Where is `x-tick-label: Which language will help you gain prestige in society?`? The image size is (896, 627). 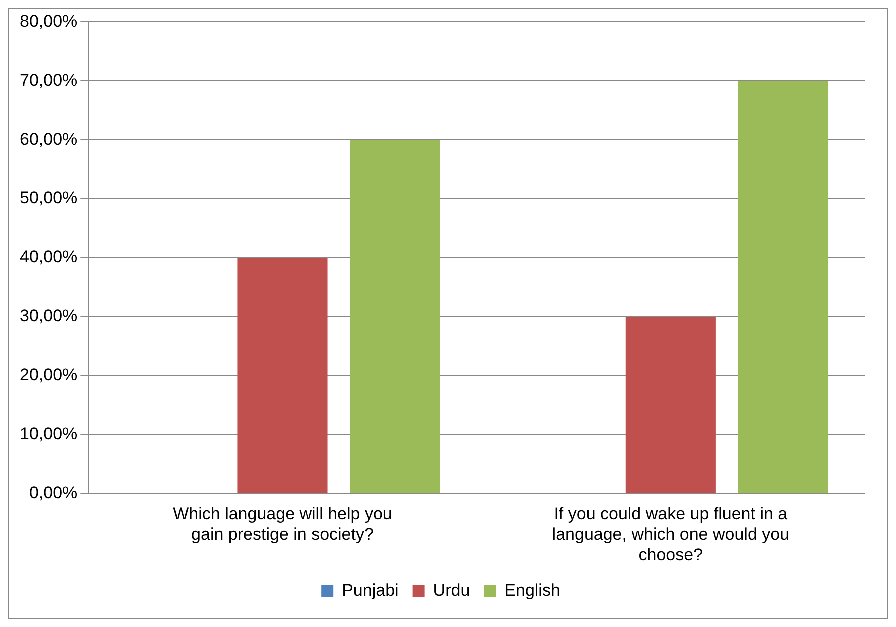
x-tick-label: Which language will help you gain prestige in society? is located at coordinates (282, 524).